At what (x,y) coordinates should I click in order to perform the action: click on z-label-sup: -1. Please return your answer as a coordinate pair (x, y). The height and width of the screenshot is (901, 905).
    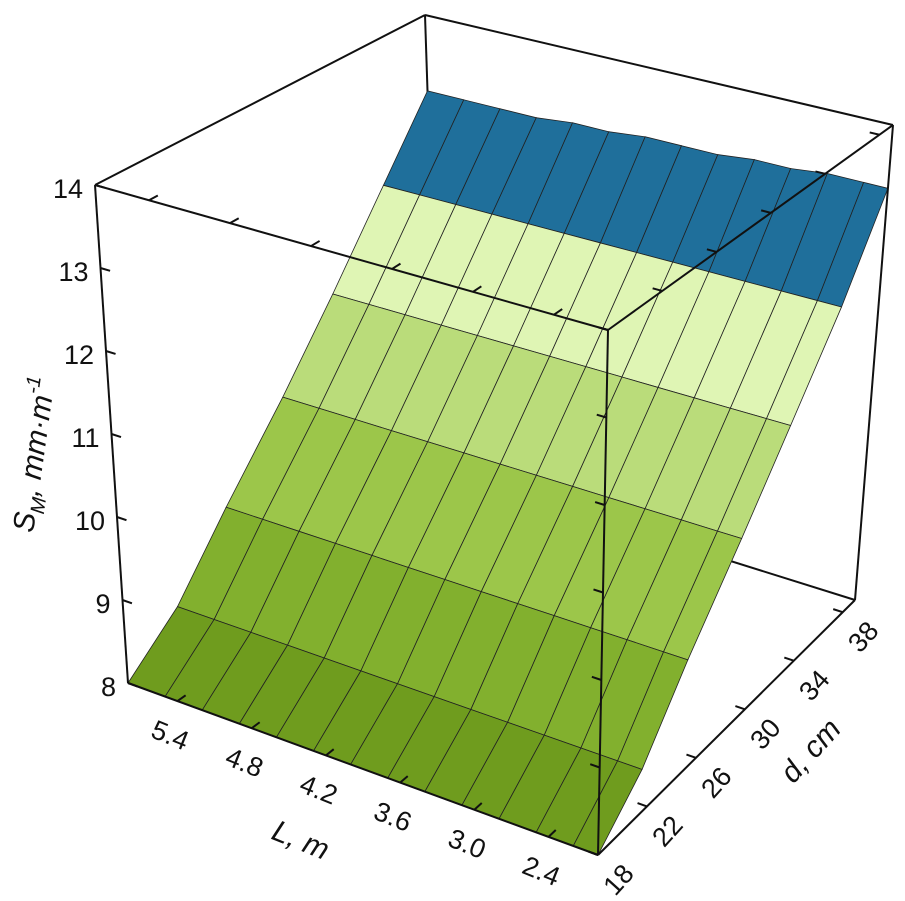
    Looking at the image, I should click on (34, 385).